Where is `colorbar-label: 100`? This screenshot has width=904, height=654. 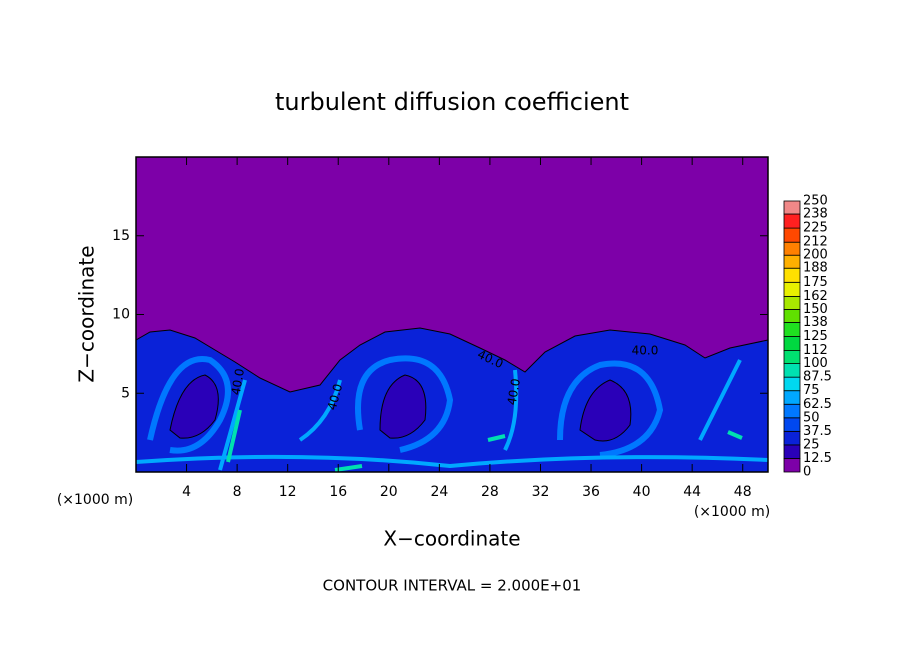 colorbar-label: 100 is located at coordinates (815, 363).